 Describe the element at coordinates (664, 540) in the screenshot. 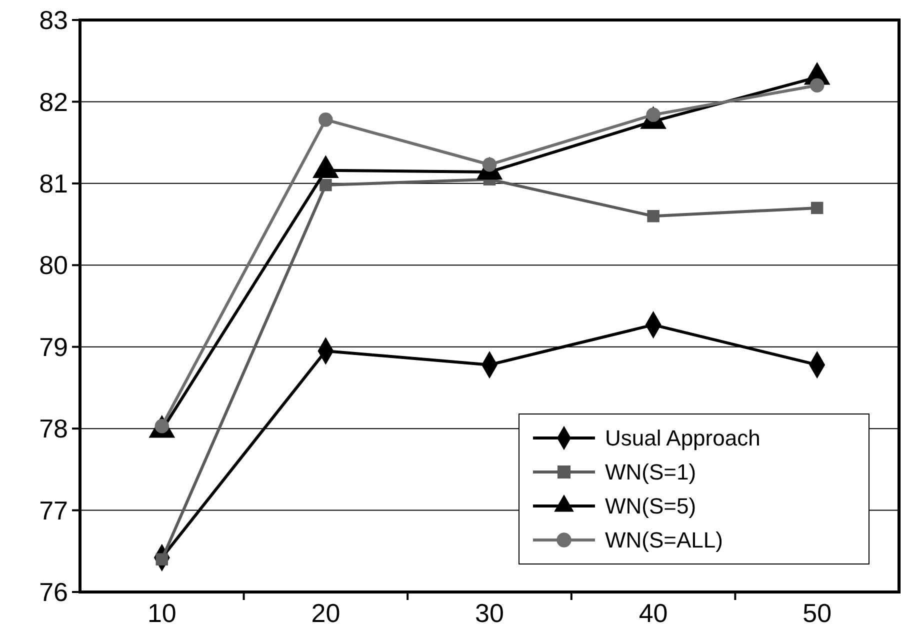

I see `legend-label: WN(S=ALL)` at that location.